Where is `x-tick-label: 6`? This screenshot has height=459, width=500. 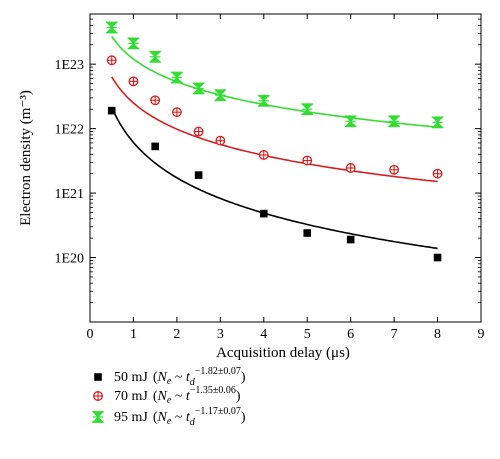 x-tick-label: 6 is located at coordinates (350, 334).